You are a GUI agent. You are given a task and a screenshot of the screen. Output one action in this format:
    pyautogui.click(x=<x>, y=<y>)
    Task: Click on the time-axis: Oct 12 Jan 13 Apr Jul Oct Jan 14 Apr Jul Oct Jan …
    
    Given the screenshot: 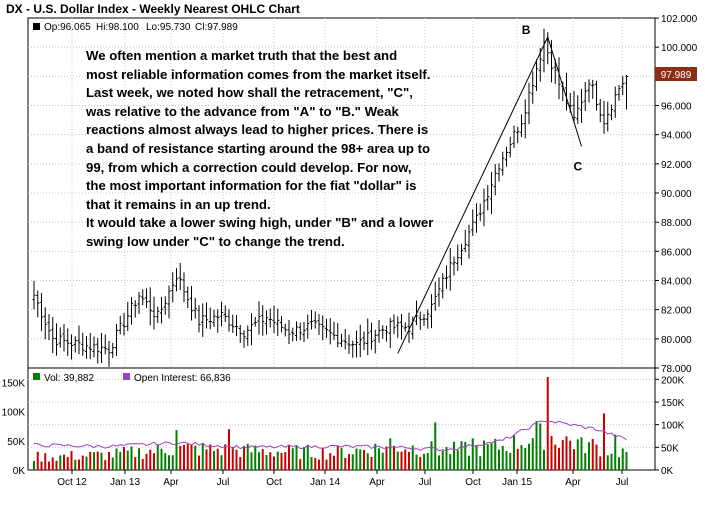 What is the action you would take?
    pyautogui.click(x=342, y=479)
    